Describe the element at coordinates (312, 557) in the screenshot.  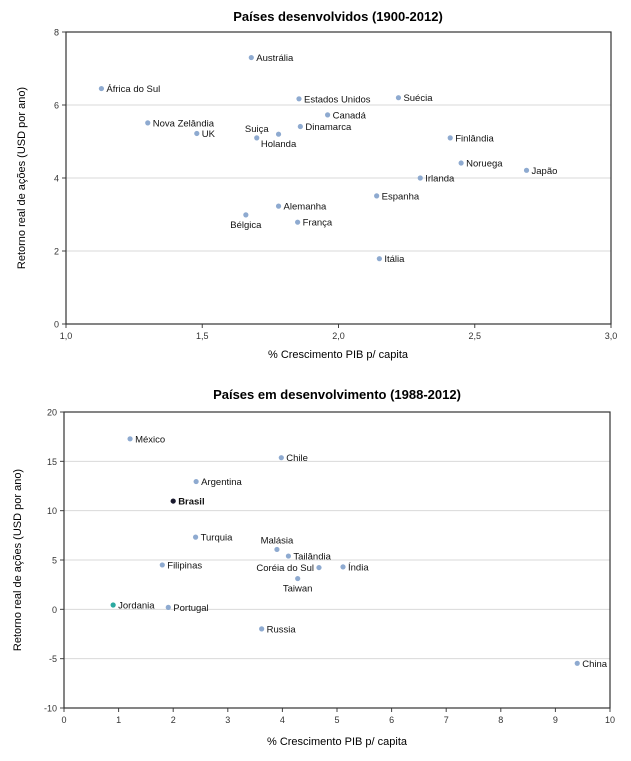
I see `data-label: Tailândia` at that location.